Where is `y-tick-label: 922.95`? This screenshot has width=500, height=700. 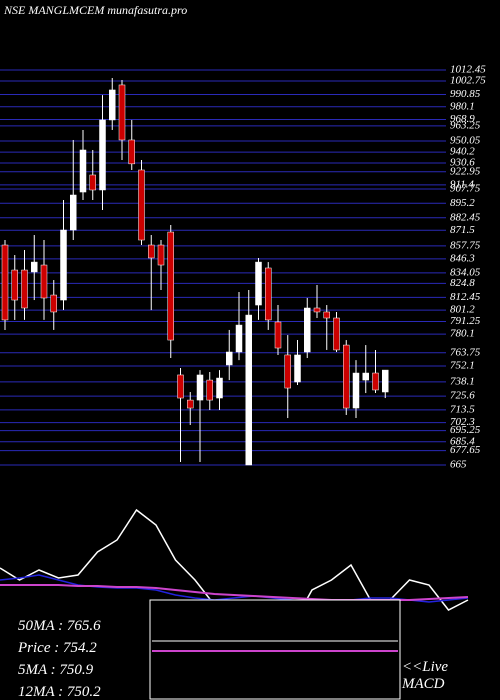
y-tick-label: 922.95 is located at coordinates (465, 171).